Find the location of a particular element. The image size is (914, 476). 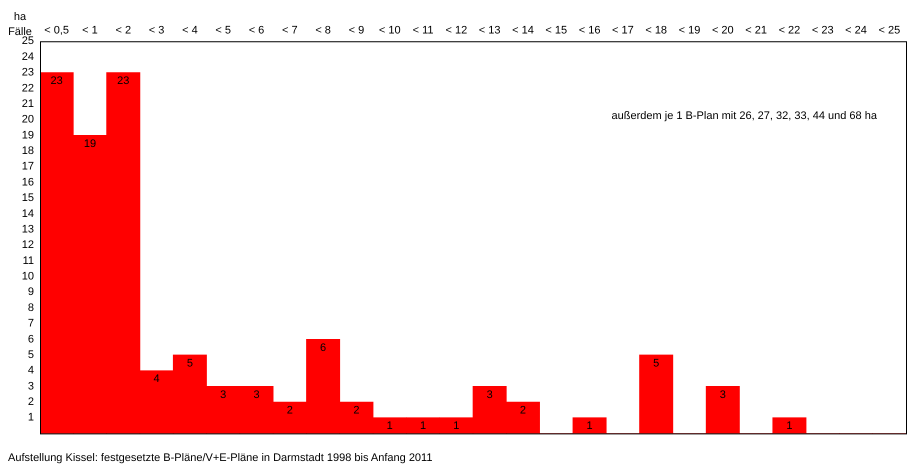

x-tick-label: < 1 is located at coordinates (90, 30).